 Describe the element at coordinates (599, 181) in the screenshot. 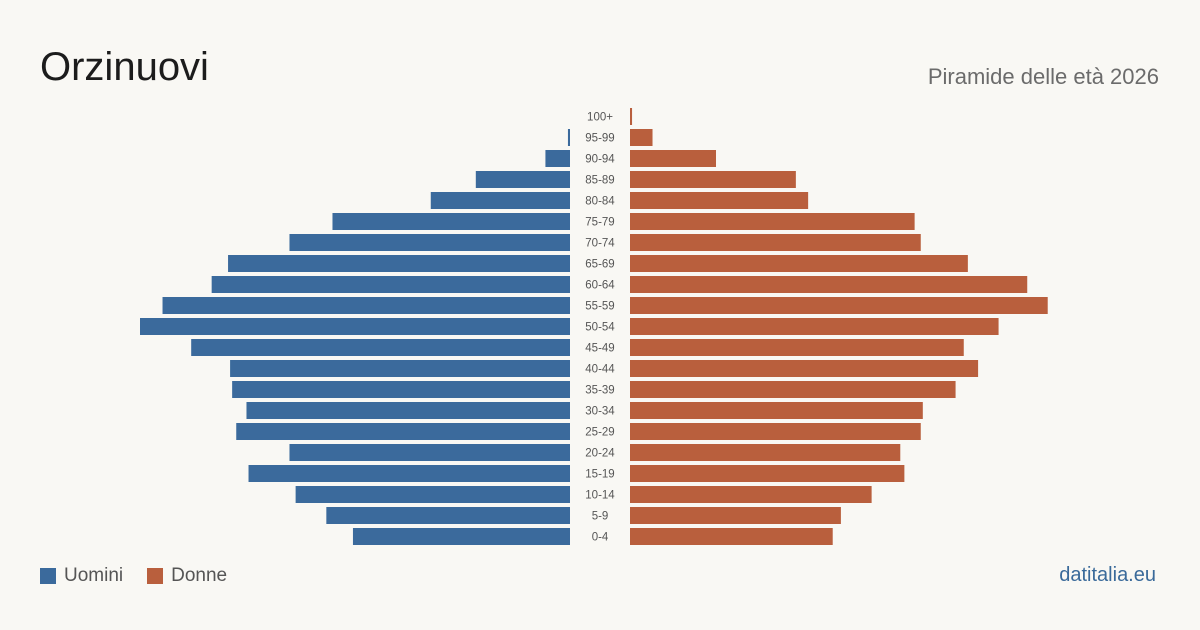

I see `age-group-label: 85-89` at that location.